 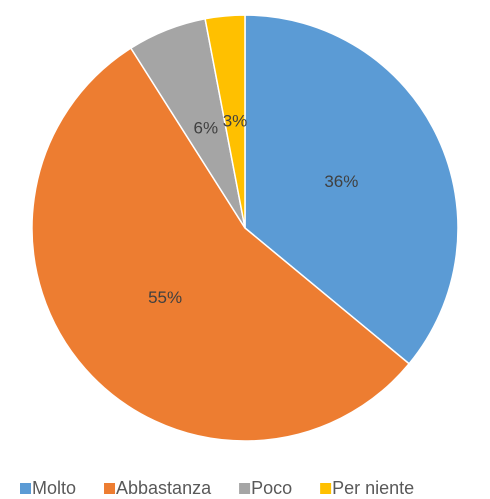 What do you see at coordinates (373, 488) in the screenshot?
I see `legend-label: Per niente` at bounding box center [373, 488].